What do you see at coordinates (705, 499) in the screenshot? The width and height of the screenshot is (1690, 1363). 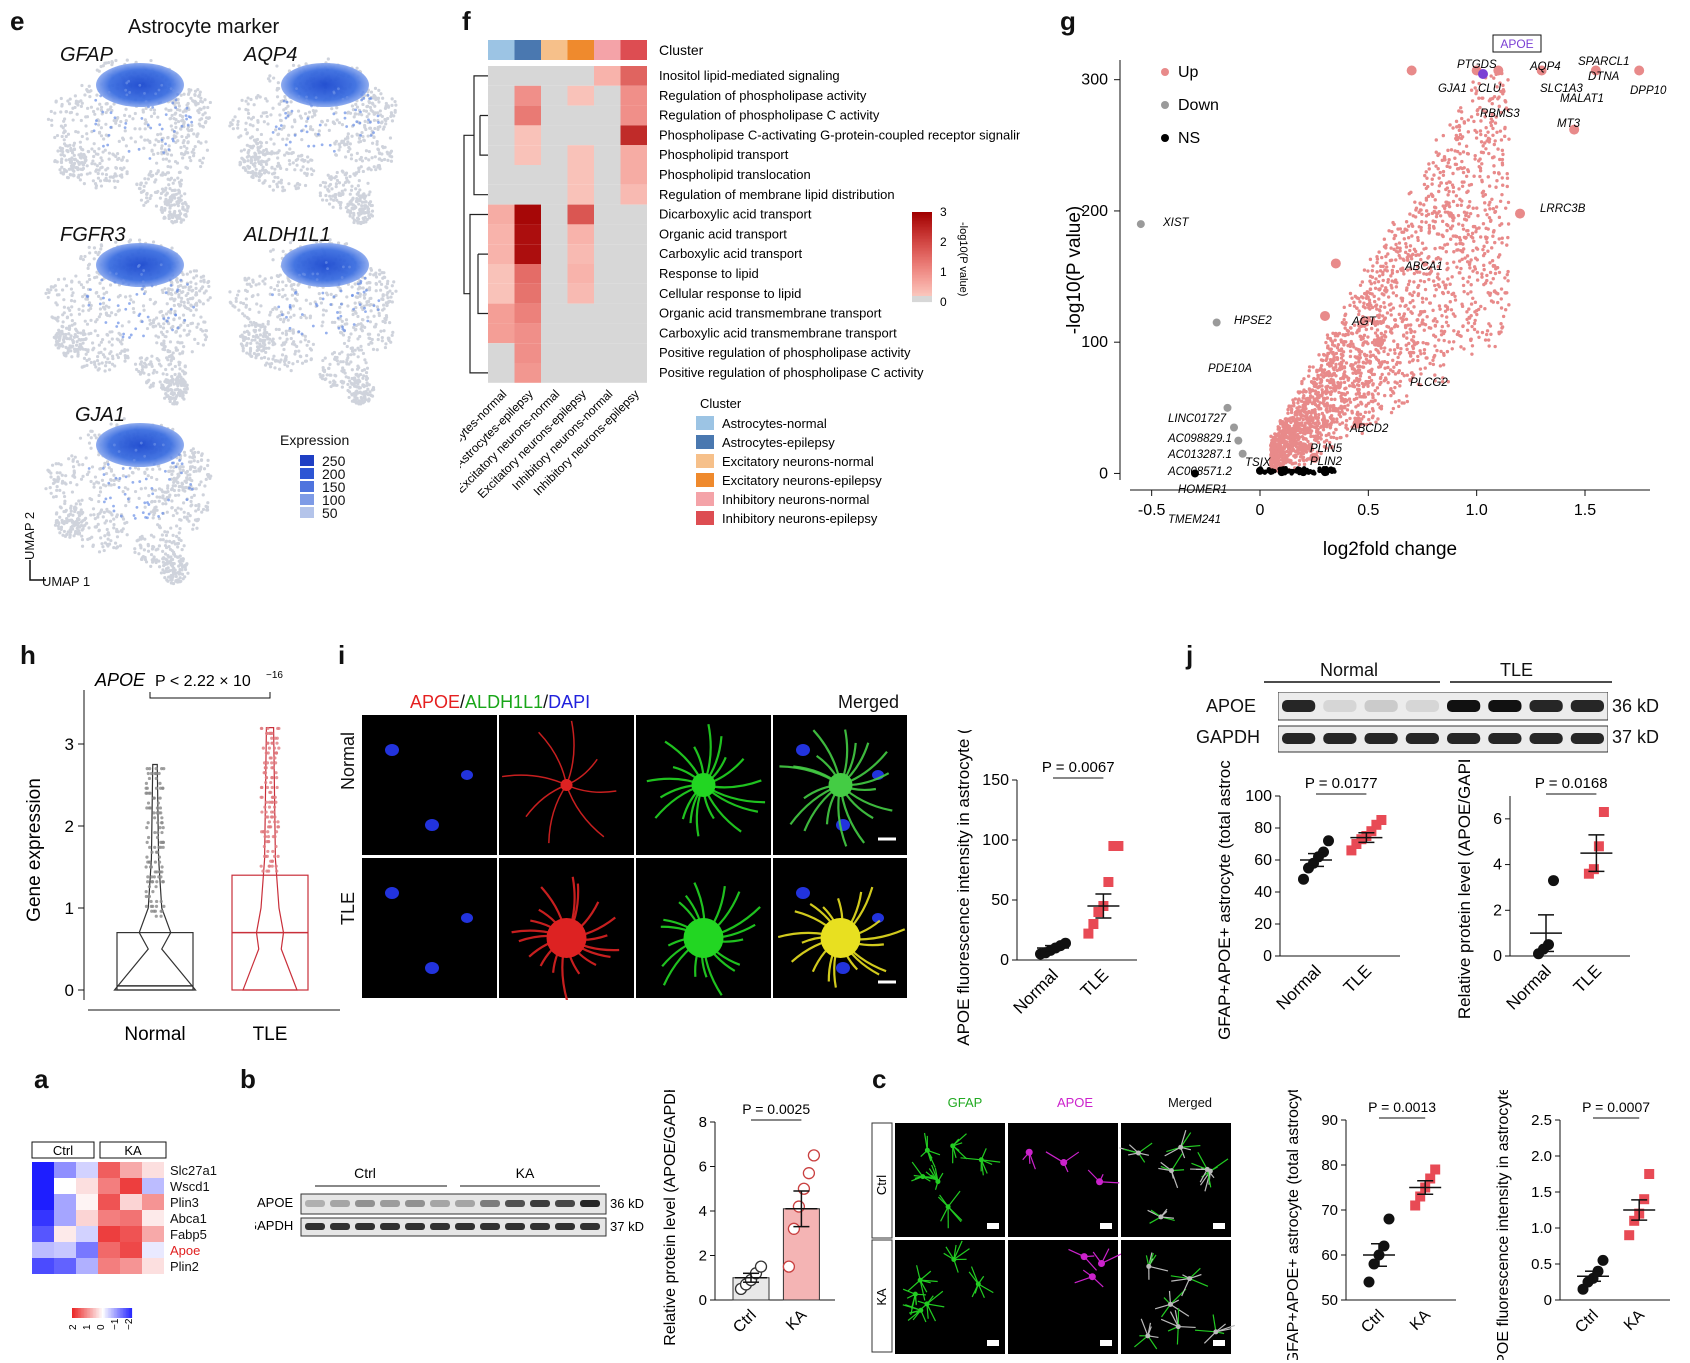 I see `legend-swatch` at bounding box center [705, 499].